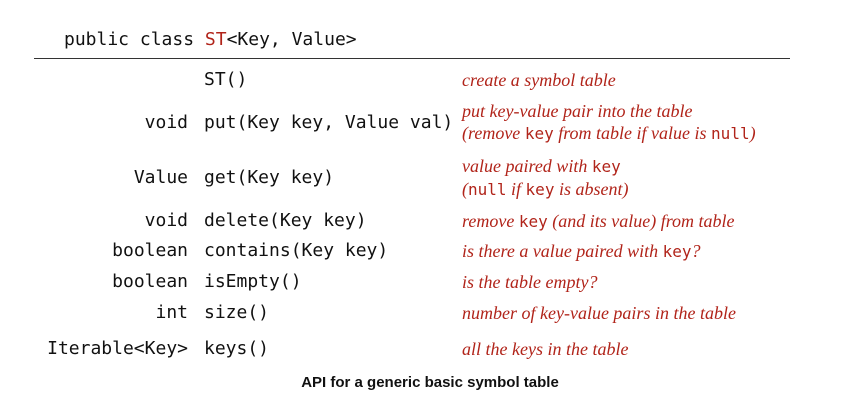 The image size is (860, 406). What do you see at coordinates (591, 189) in the screenshot?
I see `desc-text: is absent)` at bounding box center [591, 189].